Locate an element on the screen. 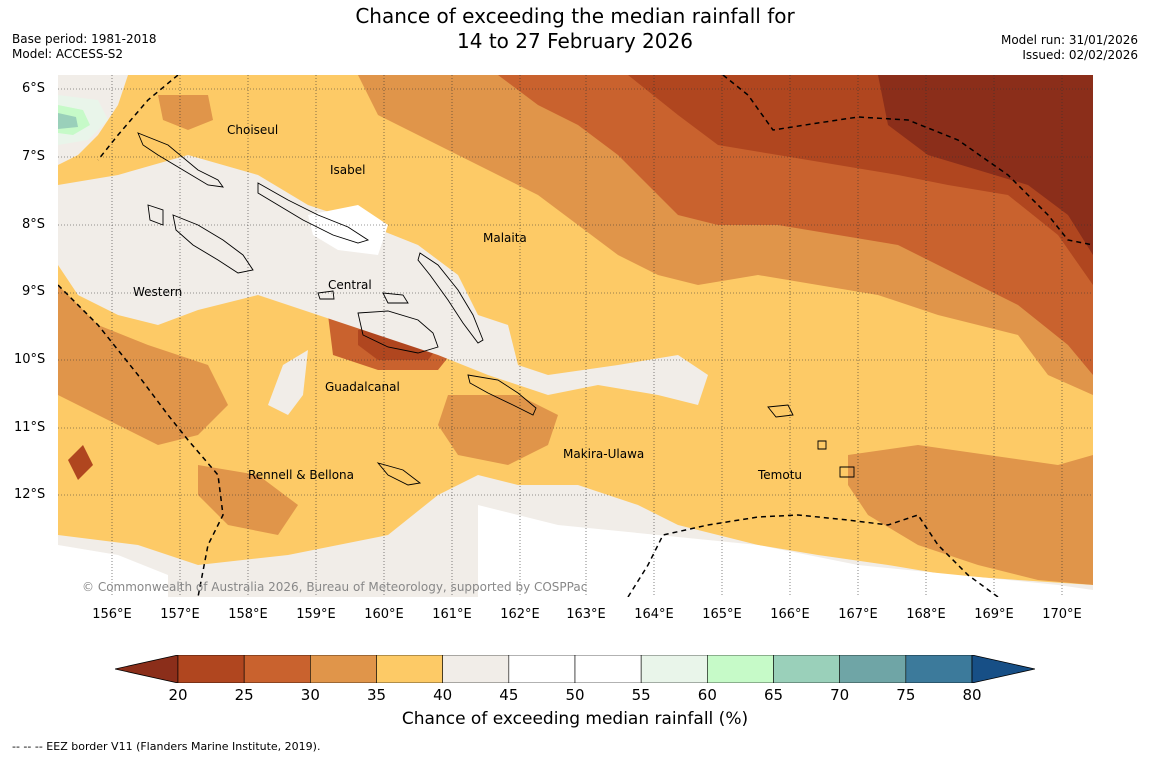 The image size is (1150, 758). island-isabel is located at coordinates (313, 213).